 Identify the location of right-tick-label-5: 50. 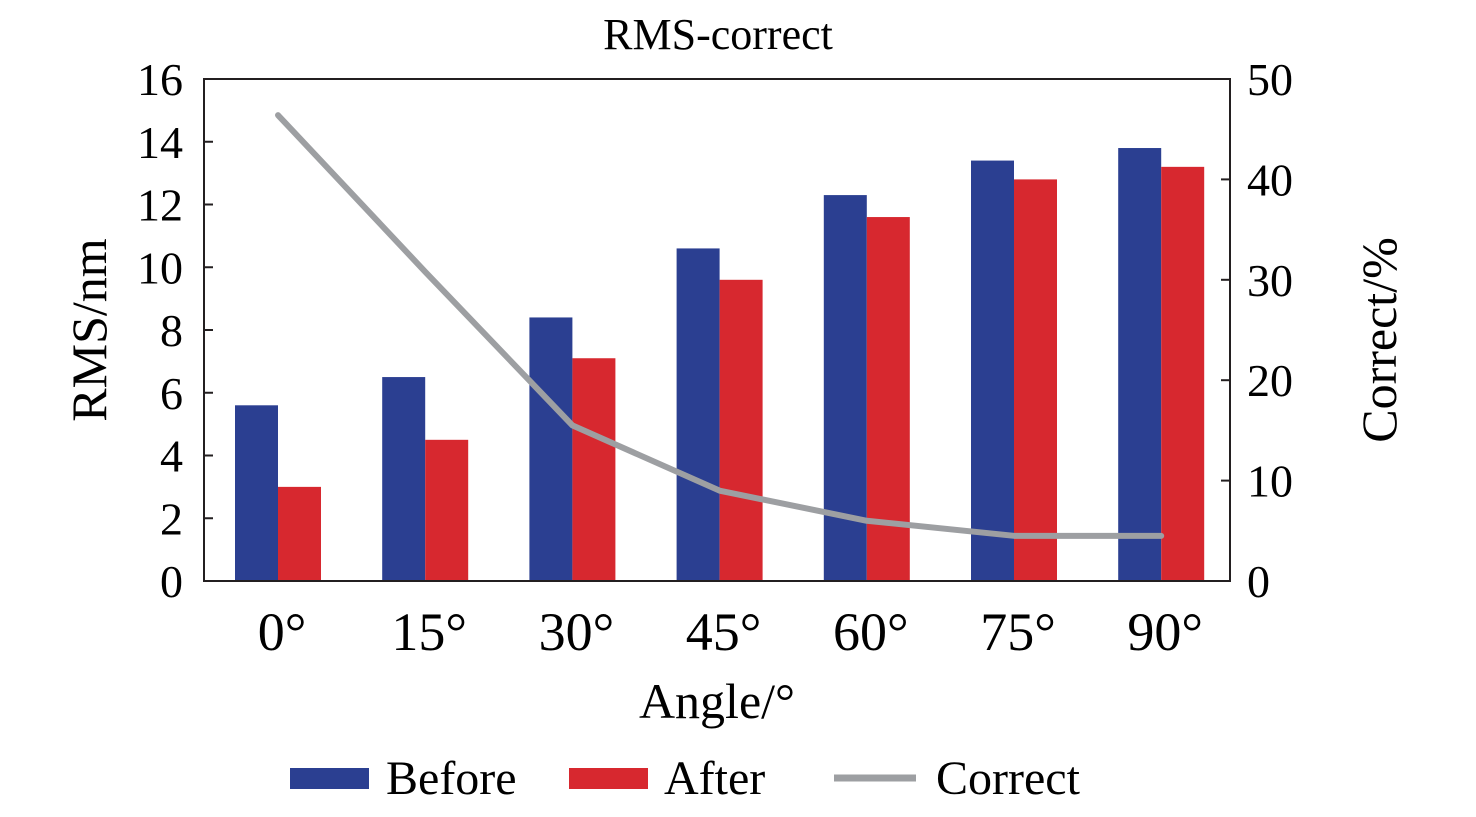
(1270, 79).